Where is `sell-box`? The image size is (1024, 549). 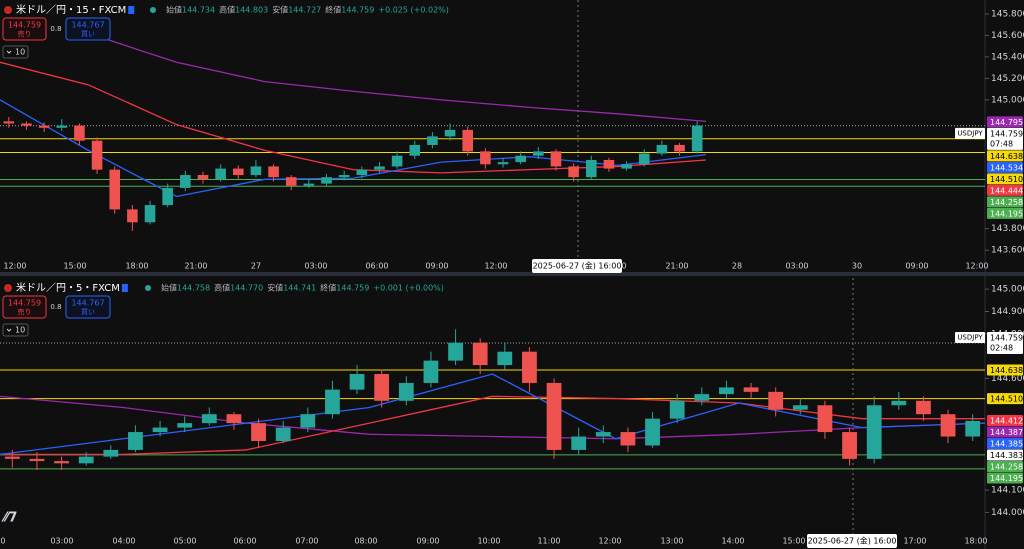
sell-box is located at coordinates (24, 29).